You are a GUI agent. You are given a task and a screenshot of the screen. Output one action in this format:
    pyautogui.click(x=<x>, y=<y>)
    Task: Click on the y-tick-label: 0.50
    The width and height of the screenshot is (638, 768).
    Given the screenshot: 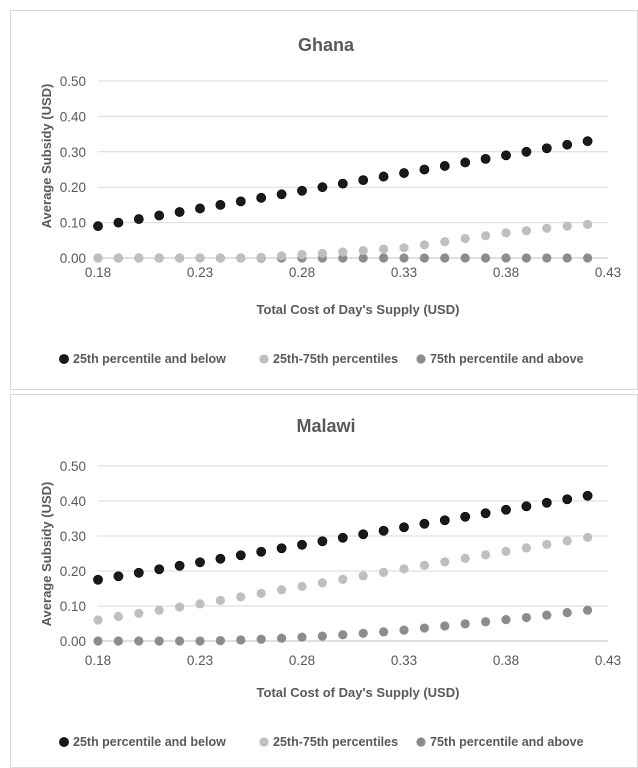 What is the action you would take?
    pyautogui.click(x=73, y=81)
    